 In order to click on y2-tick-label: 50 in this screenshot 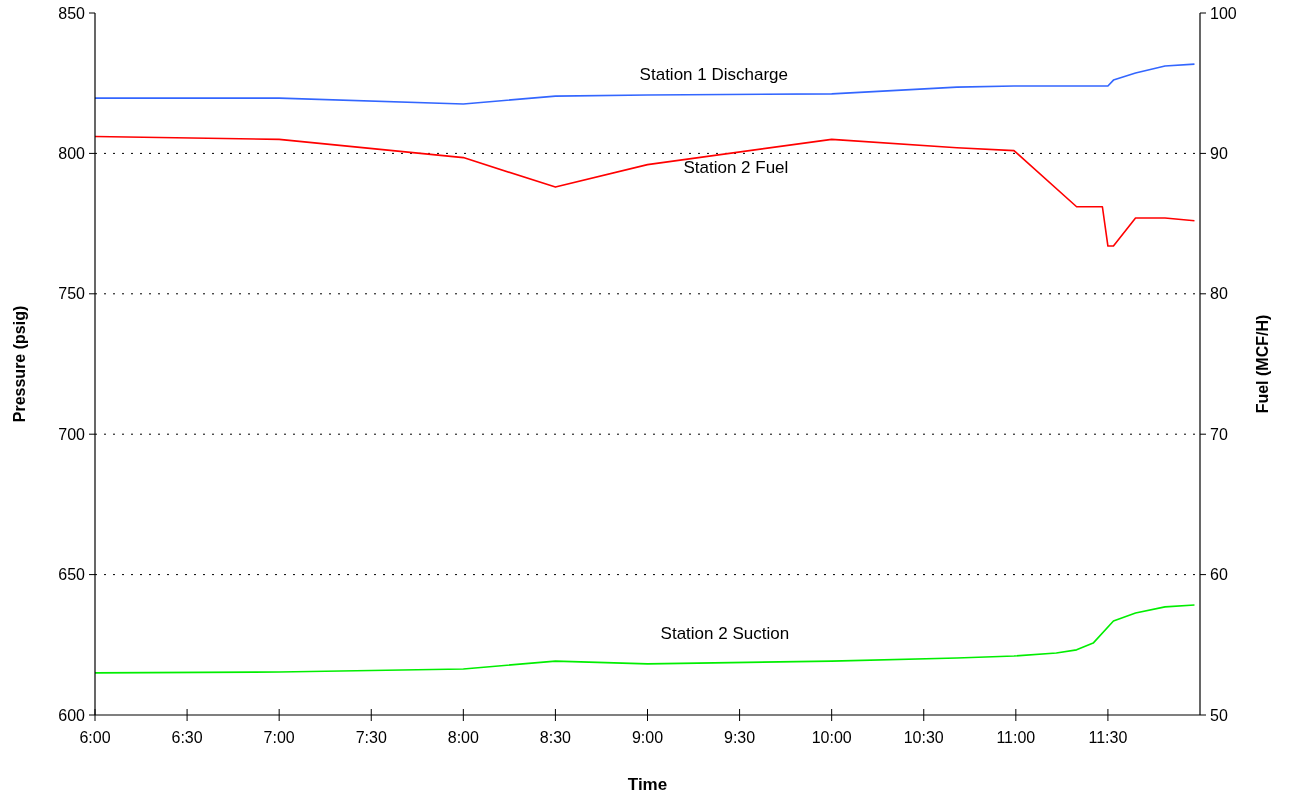, I will do `click(1219, 715)`.